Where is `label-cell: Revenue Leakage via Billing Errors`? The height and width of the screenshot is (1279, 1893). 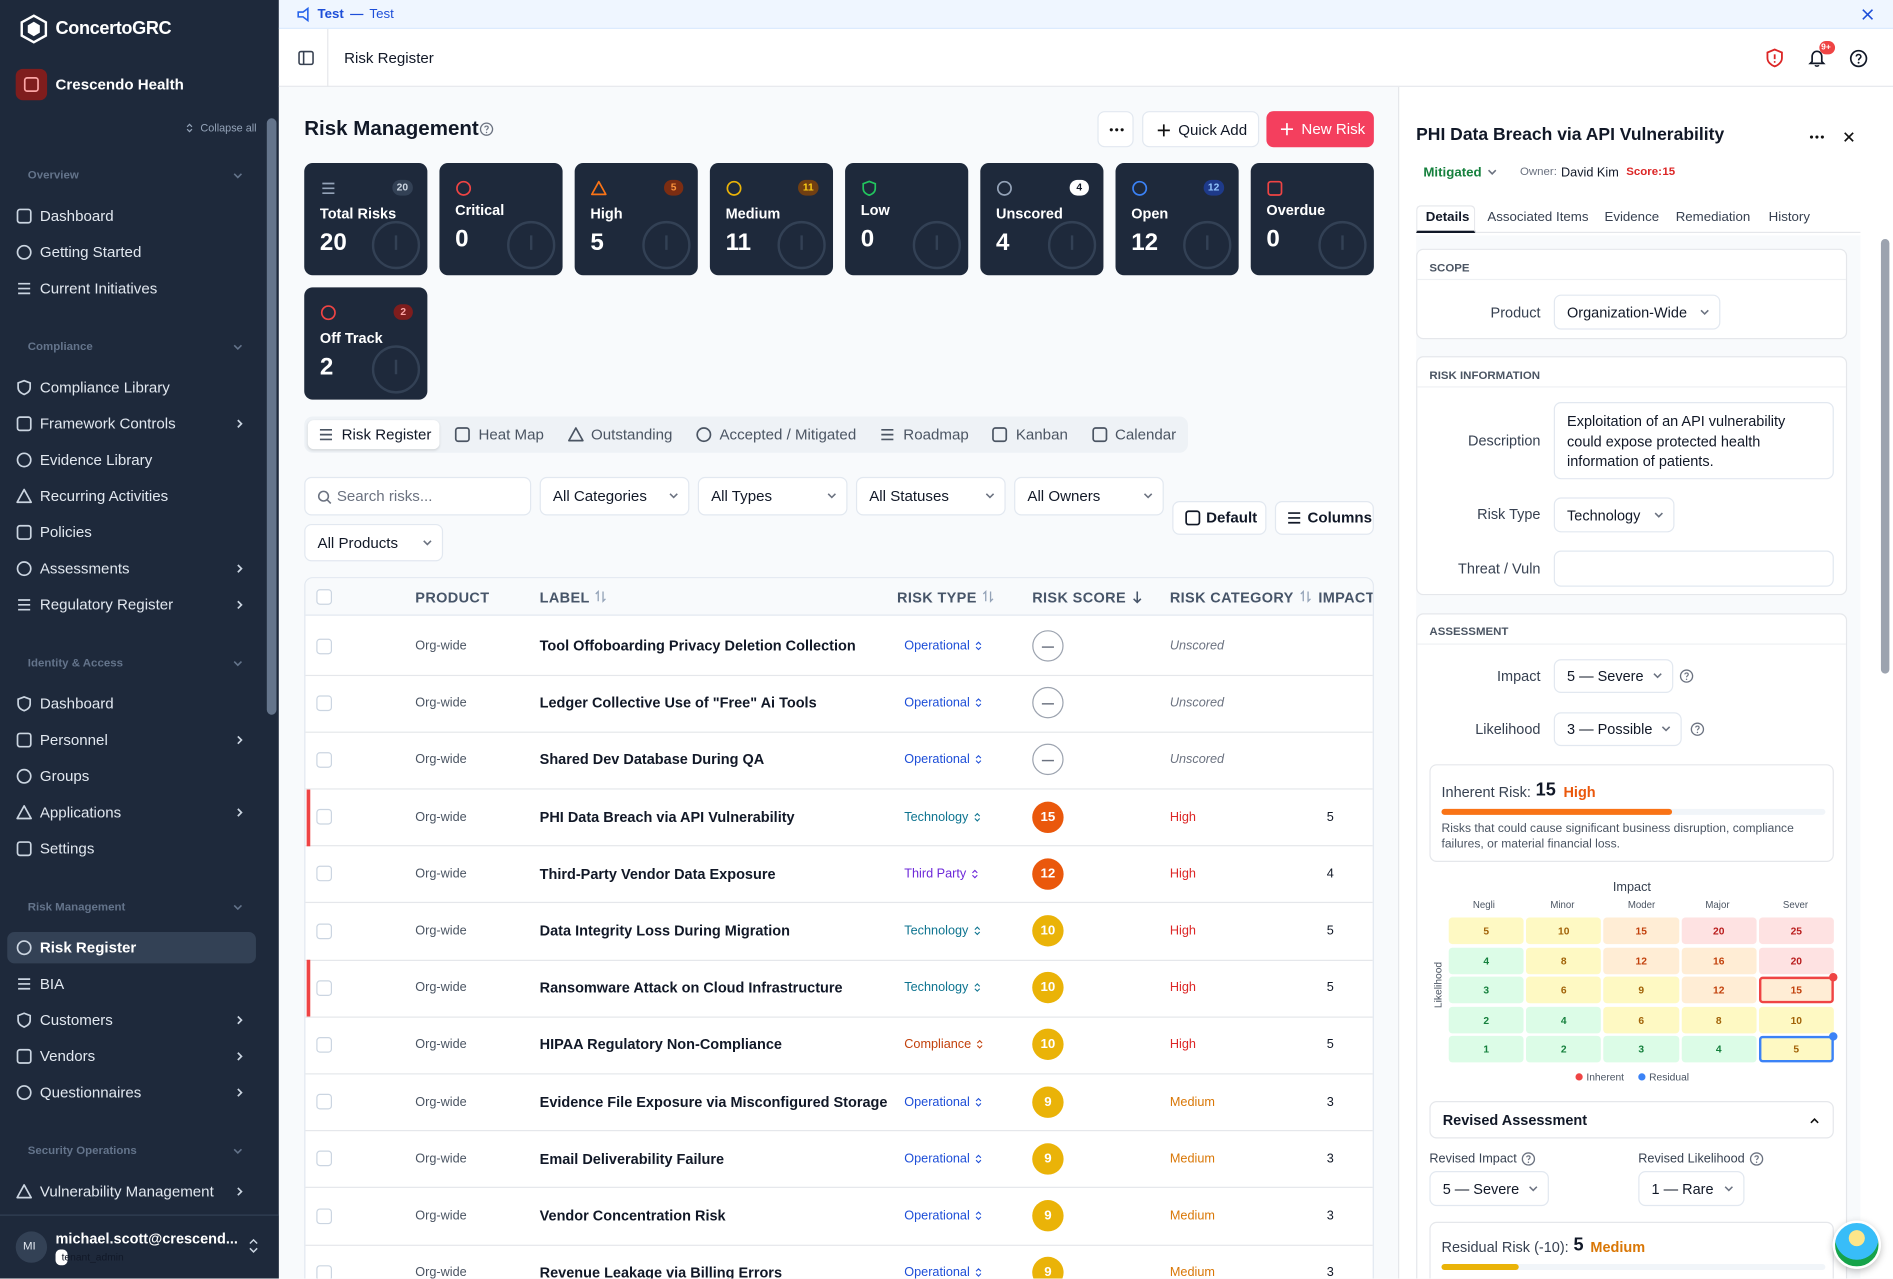
label-cell: Revenue Leakage via Billing Errors is located at coordinates (661, 1271).